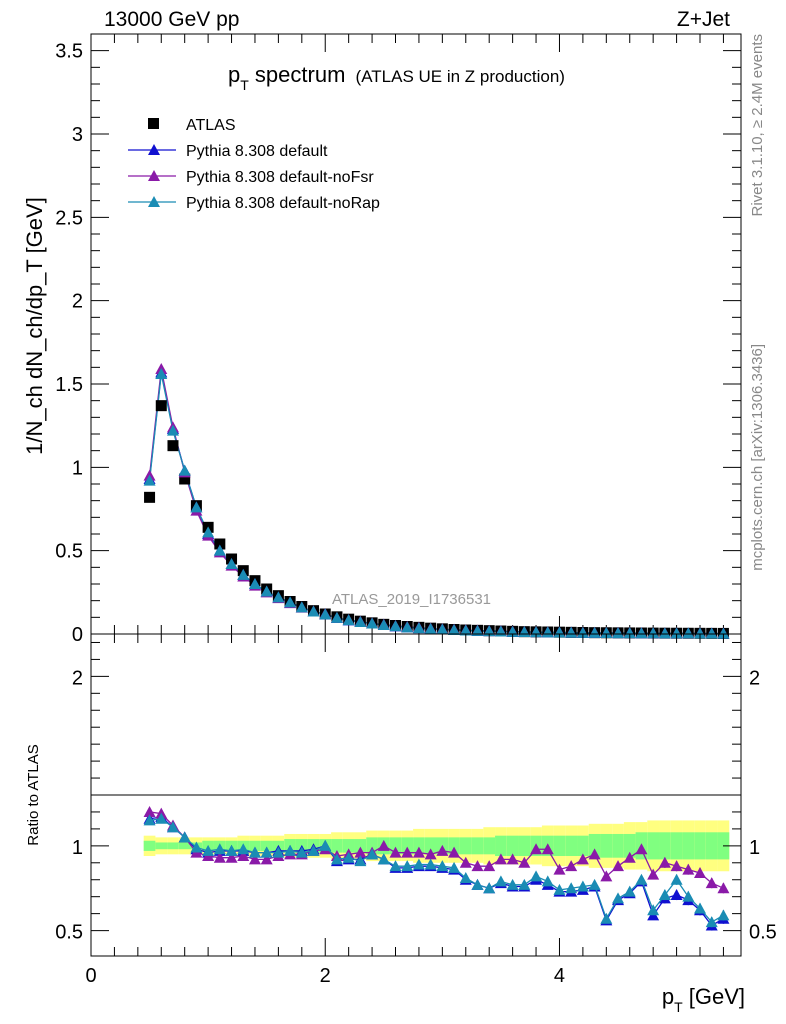 Image resolution: width=786 pixels, height=1024 pixels. What do you see at coordinates (154, 149) in the screenshot?
I see `legend-marker-default` at bounding box center [154, 149].